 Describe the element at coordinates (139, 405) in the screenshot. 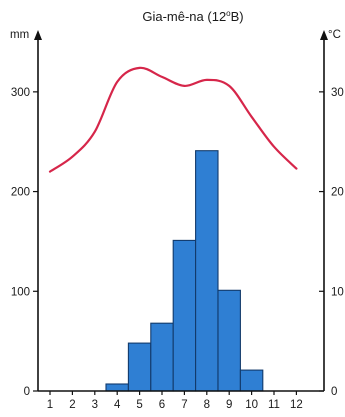

I see `month-label: 5` at that location.